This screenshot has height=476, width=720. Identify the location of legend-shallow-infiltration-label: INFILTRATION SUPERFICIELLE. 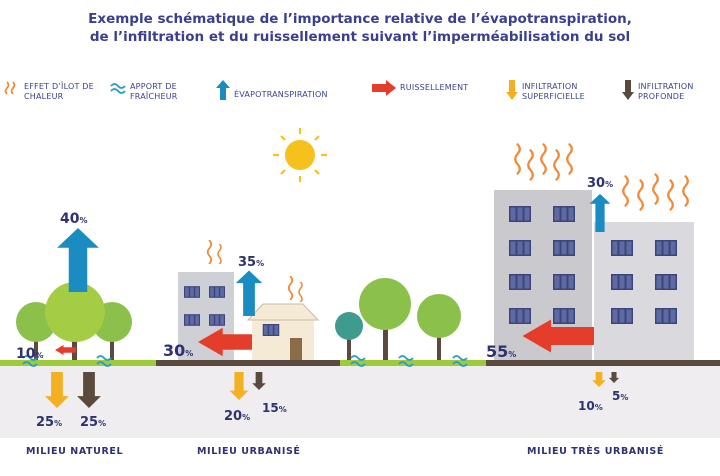
(553, 91).